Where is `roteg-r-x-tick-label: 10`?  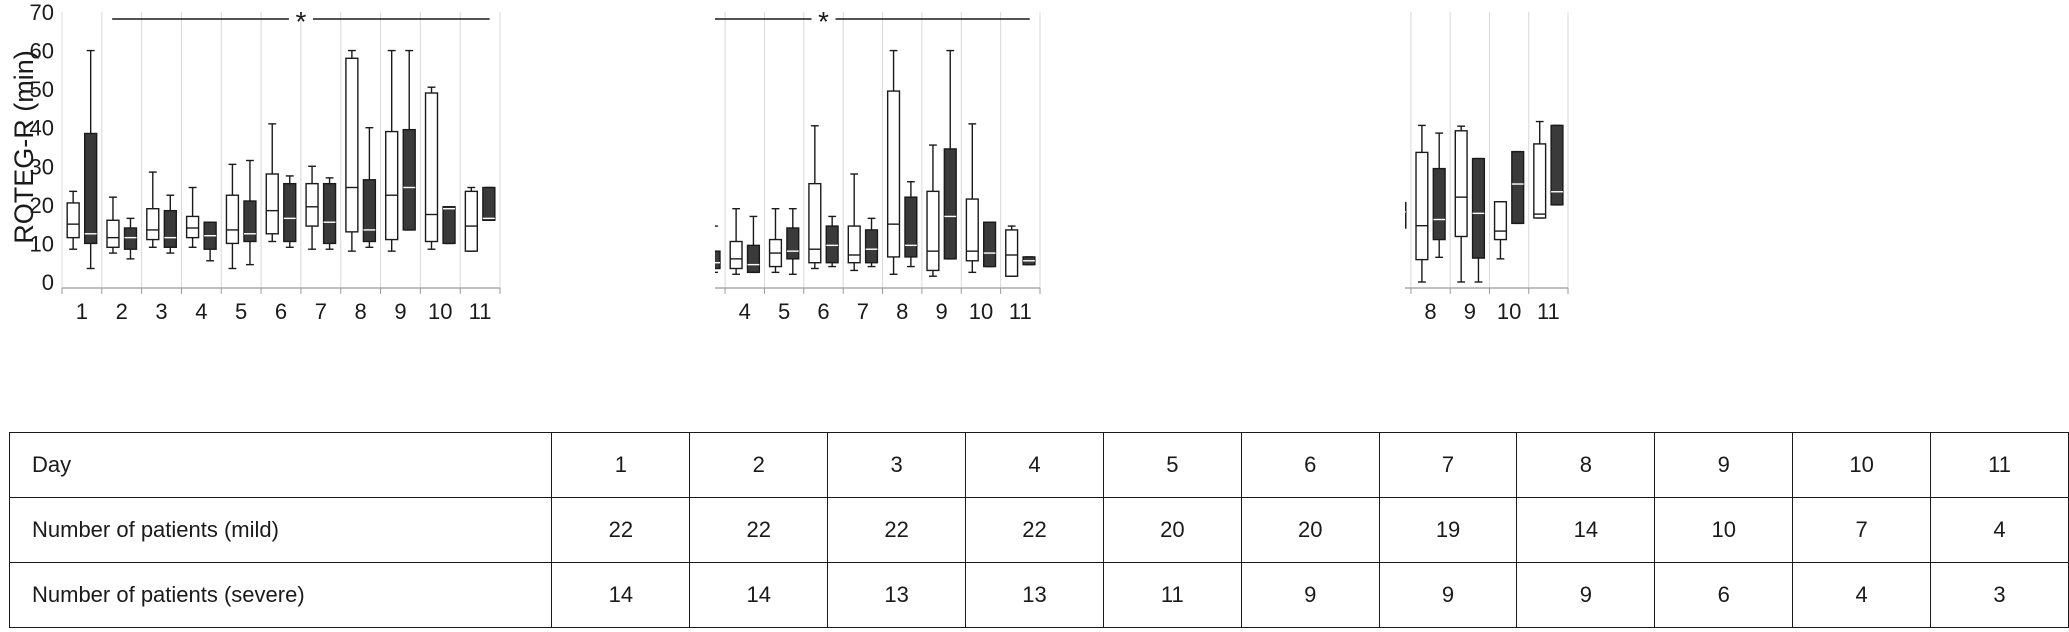
roteg-r-x-tick-label: 10 is located at coordinates (440, 311).